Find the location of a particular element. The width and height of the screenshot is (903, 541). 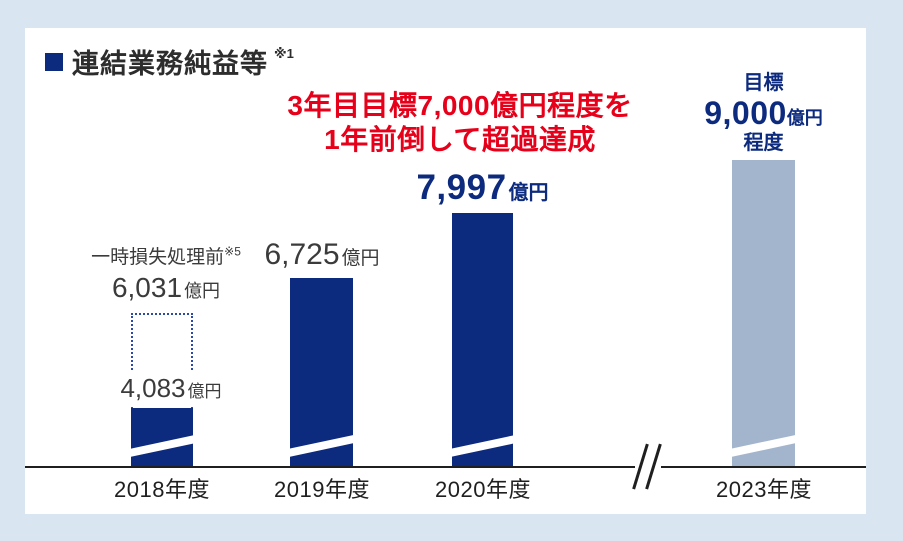

target-value: 9,000 is located at coordinates (745, 113).